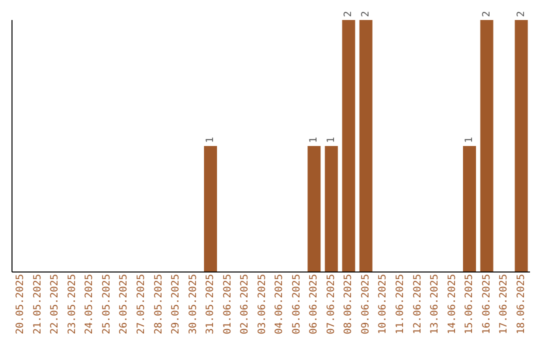 This screenshot has height=340, width=540. Describe the element at coordinates (280, 304) in the screenshot. I see `x-tick-label: 04.06.2025` at that location.